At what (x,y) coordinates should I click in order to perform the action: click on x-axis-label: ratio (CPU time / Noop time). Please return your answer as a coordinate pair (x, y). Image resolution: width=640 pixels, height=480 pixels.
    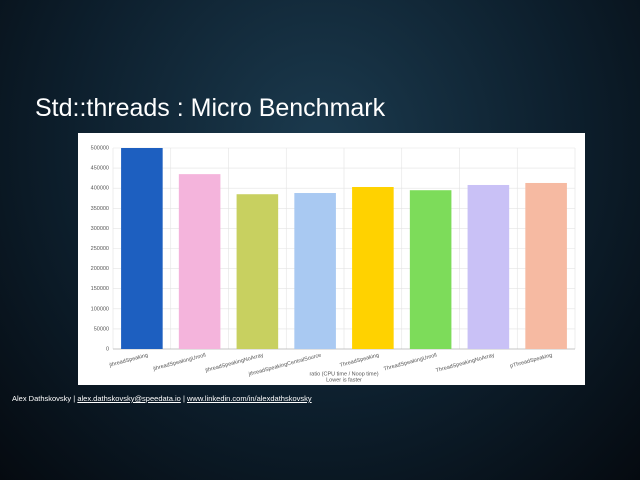
    Looking at the image, I should click on (343, 374).